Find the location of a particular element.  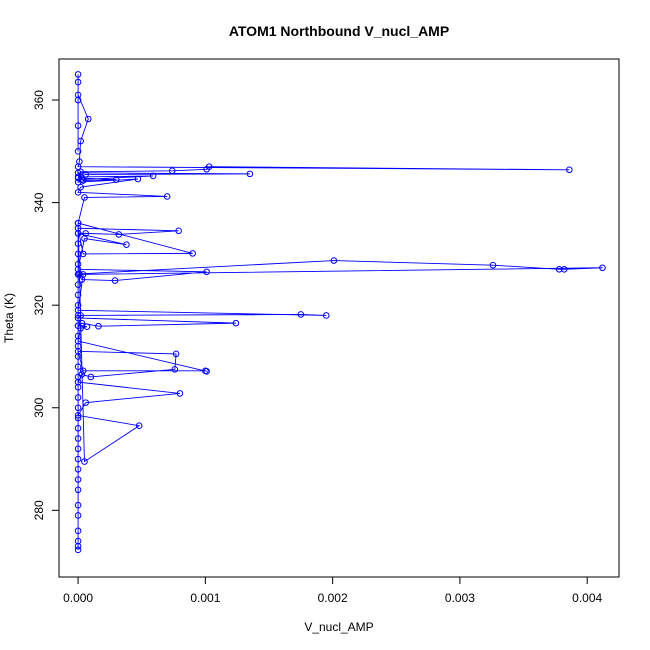

y-tick-label: 280 is located at coordinates (39, 510).